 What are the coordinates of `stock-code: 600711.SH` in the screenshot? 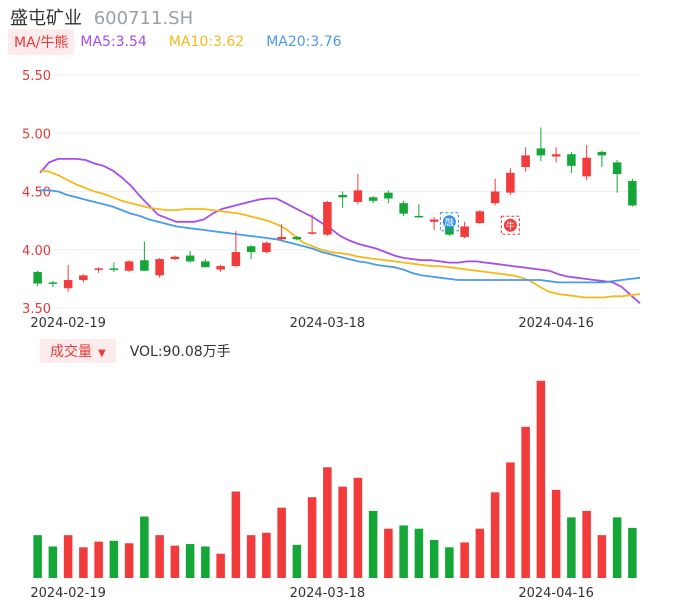 It's located at (143, 18).